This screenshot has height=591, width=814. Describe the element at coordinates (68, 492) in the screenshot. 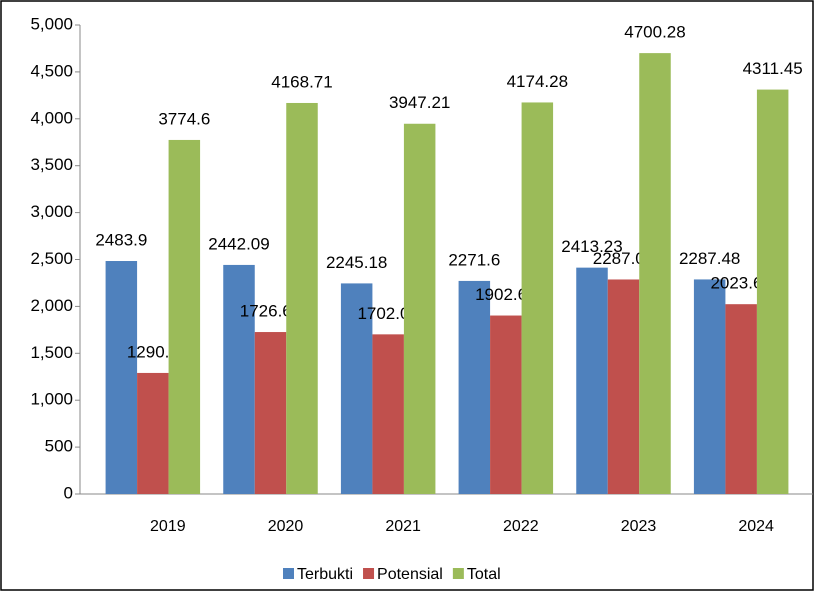

I see `y-tick-label: 0` at that location.